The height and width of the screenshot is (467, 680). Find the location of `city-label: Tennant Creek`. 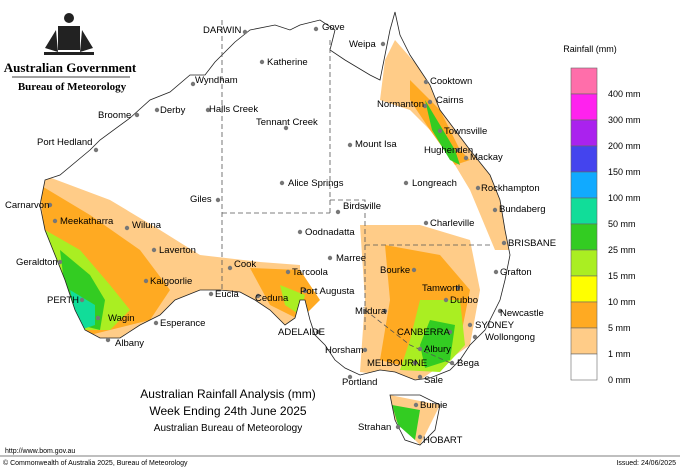

city-label: Tennant Creek is located at coordinates (287, 122).